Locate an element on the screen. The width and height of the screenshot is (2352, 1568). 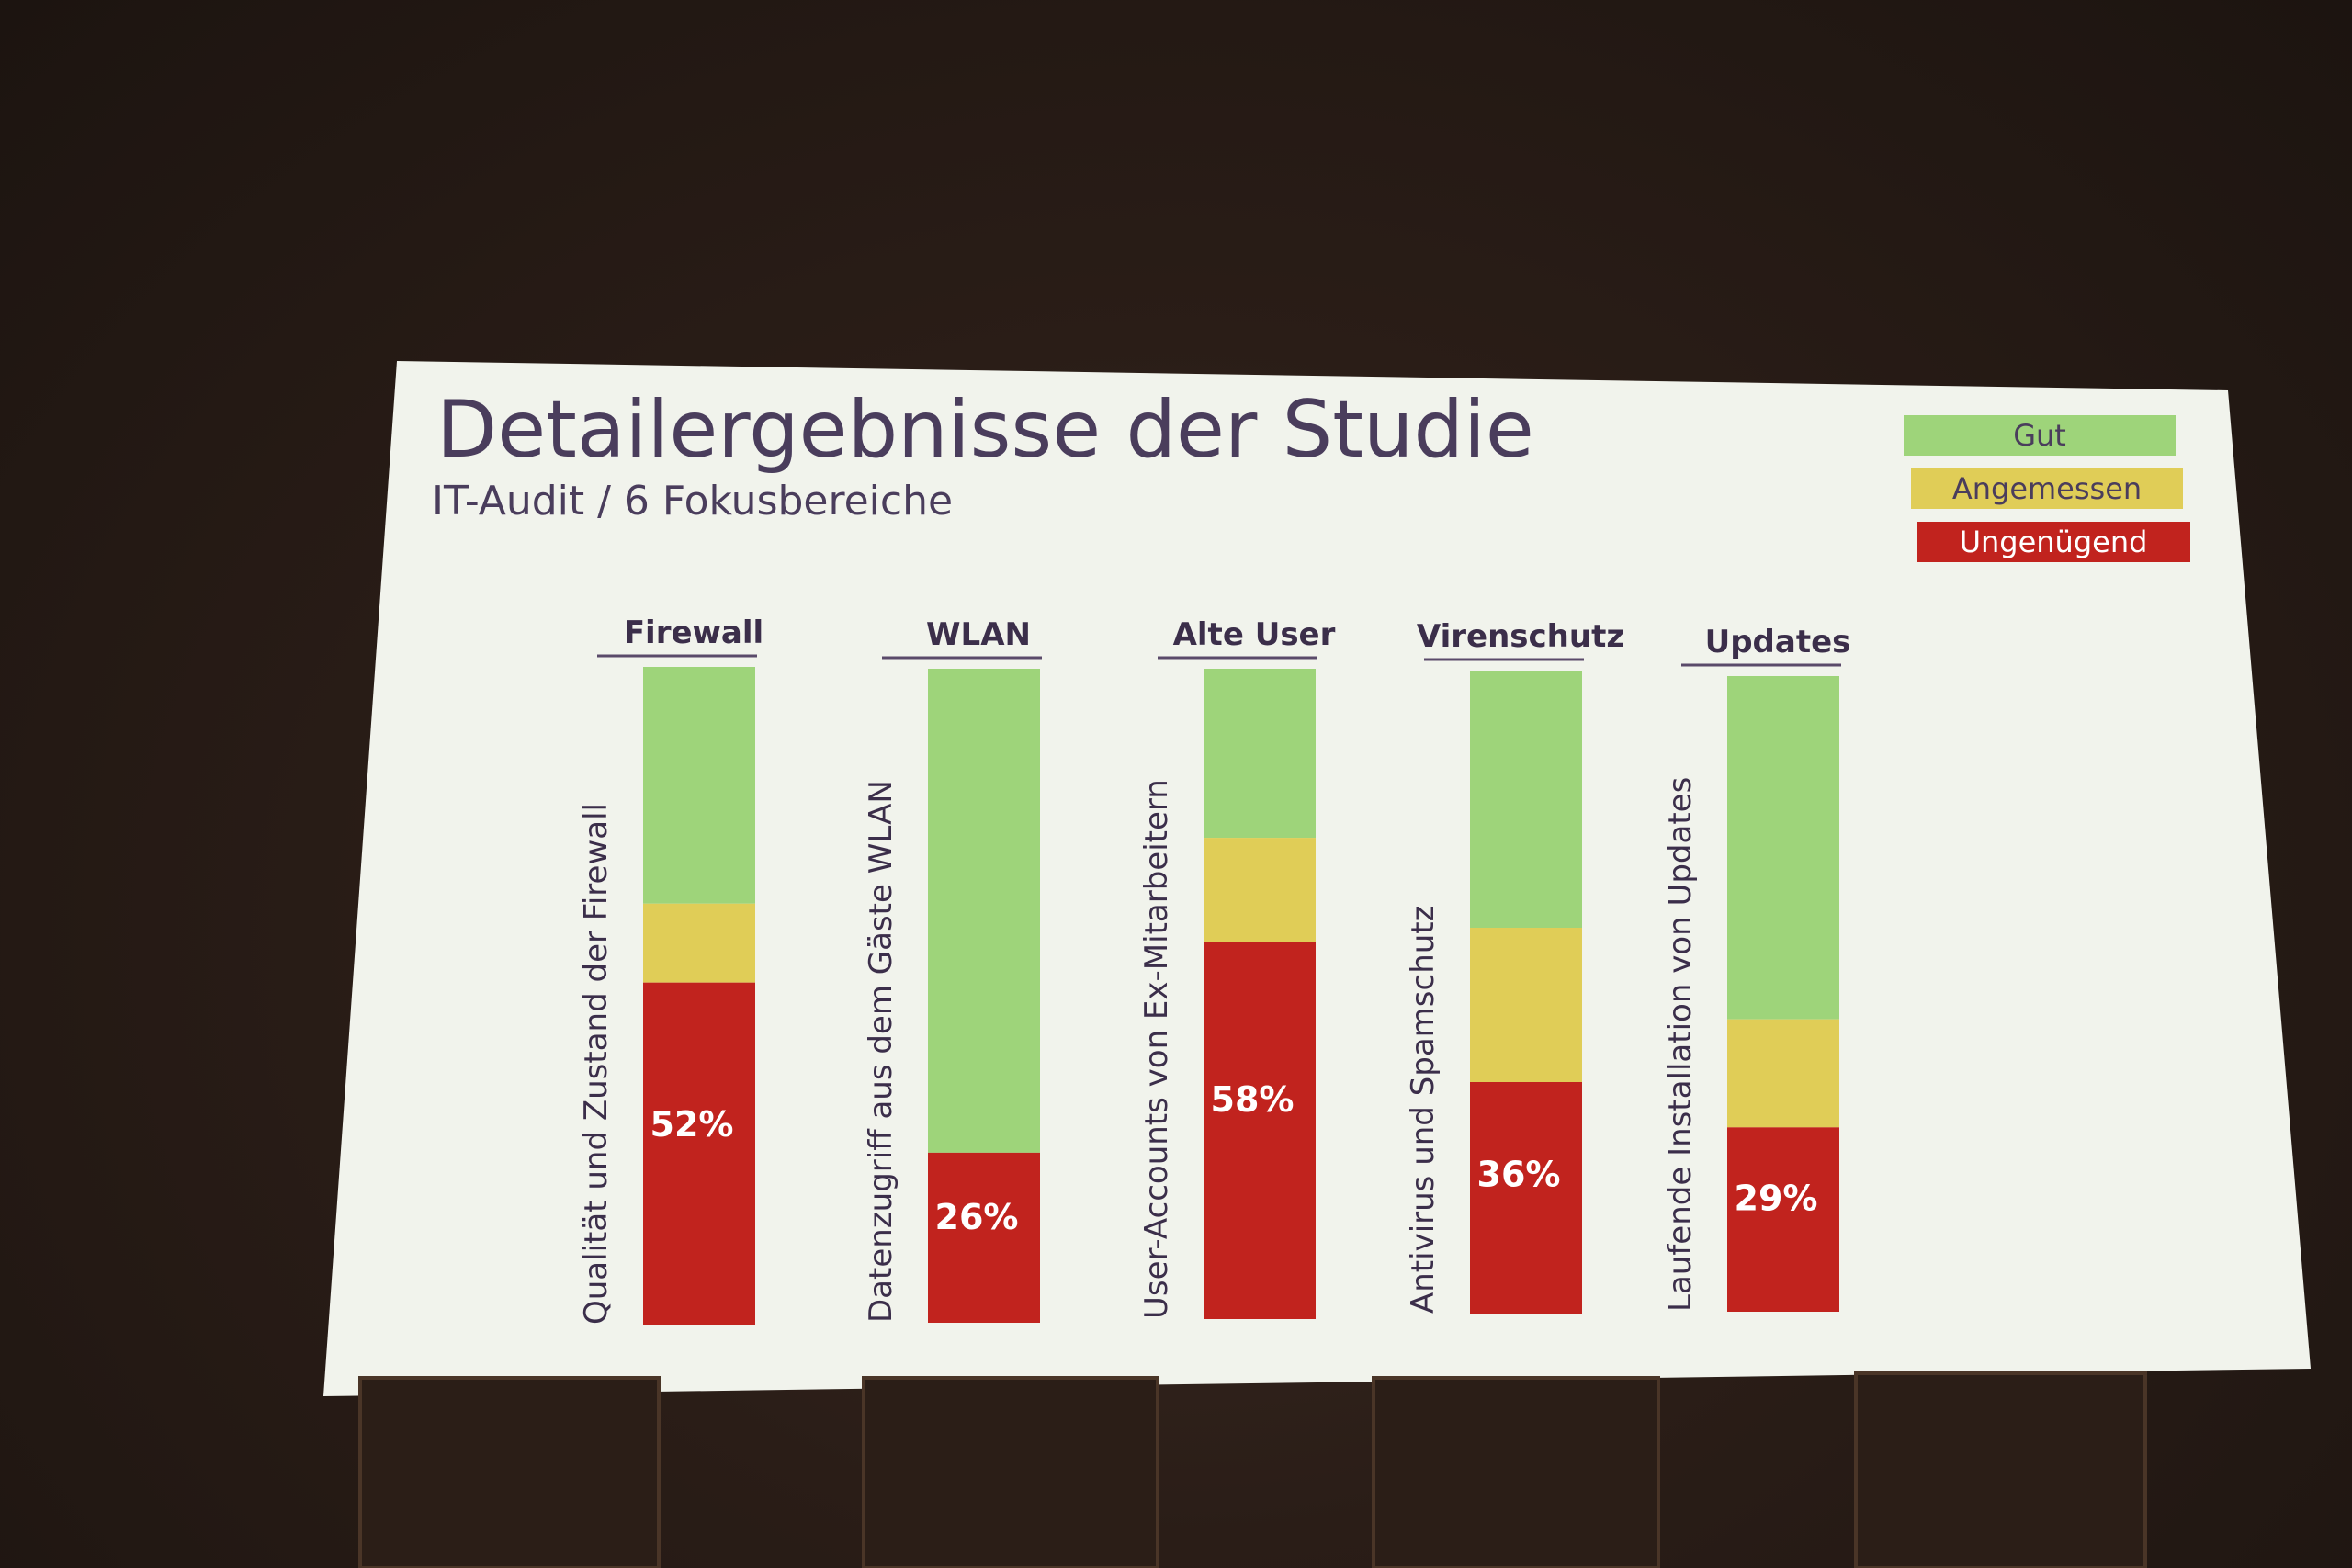
bar-description: User-Accounts von Ex-Mitarbeitern is located at coordinates (1156, 1049).